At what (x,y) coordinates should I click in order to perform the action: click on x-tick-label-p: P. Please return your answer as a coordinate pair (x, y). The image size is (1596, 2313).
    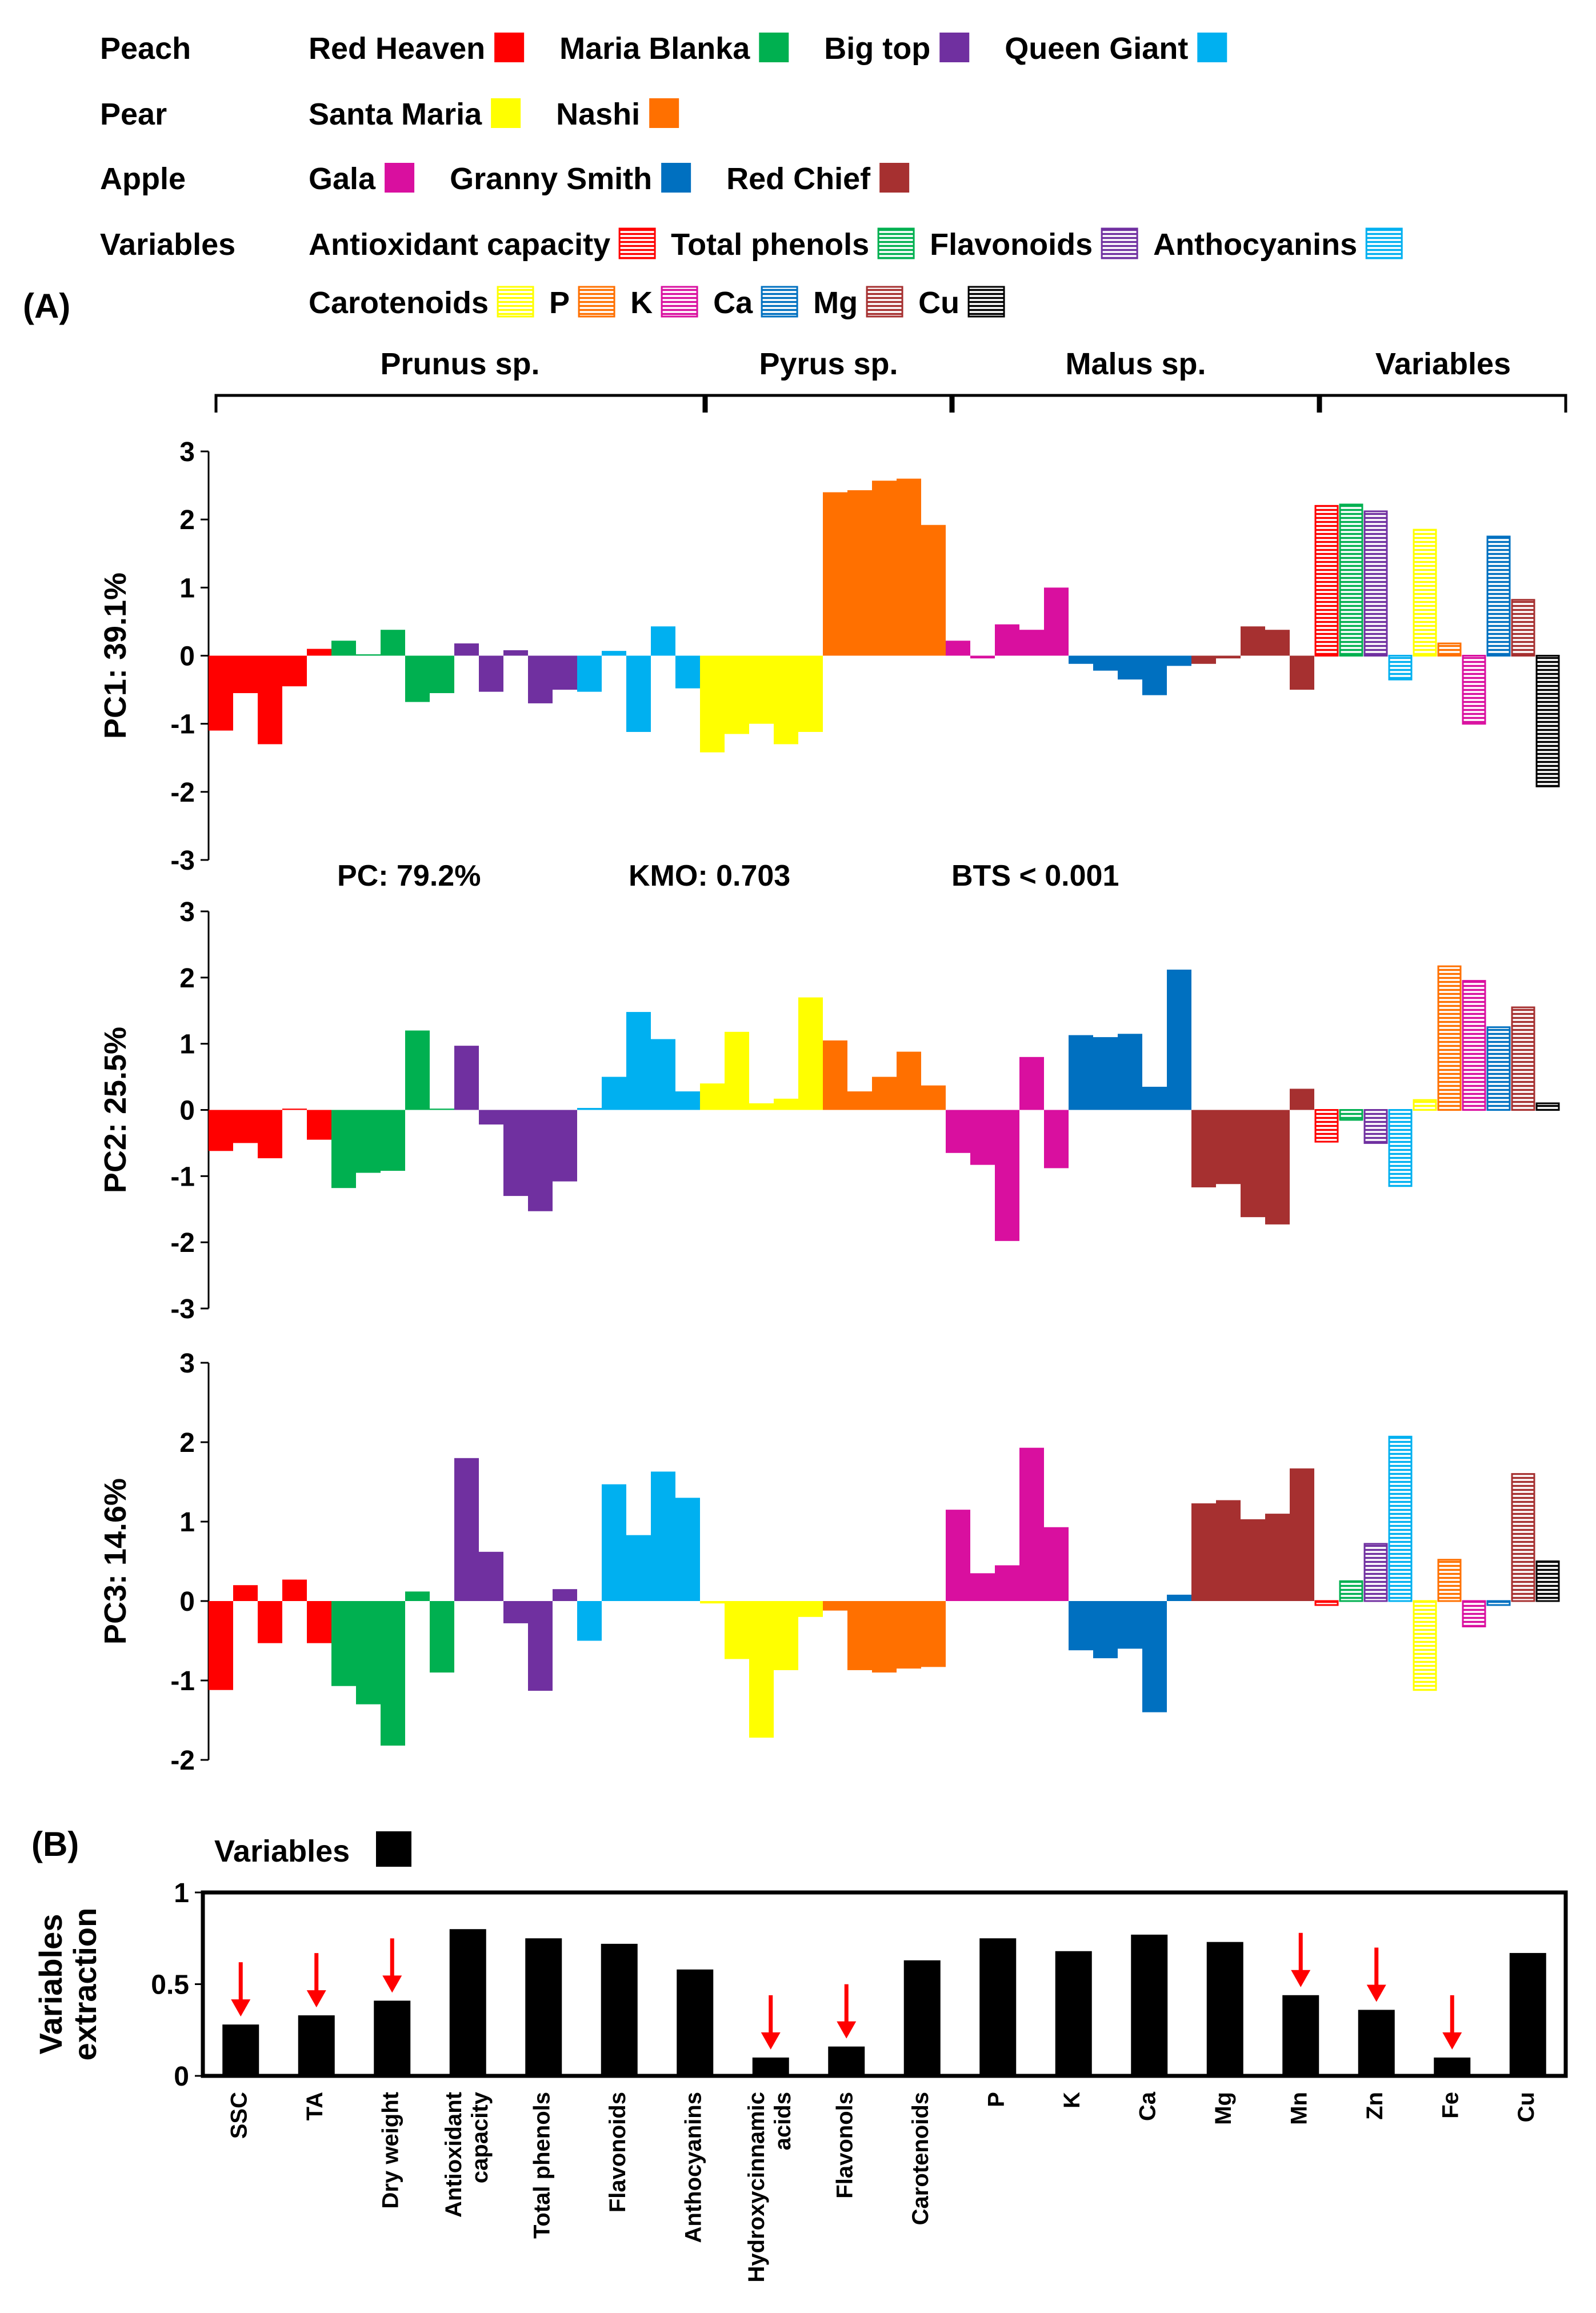
    Looking at the image, I should click on (996, 2099).